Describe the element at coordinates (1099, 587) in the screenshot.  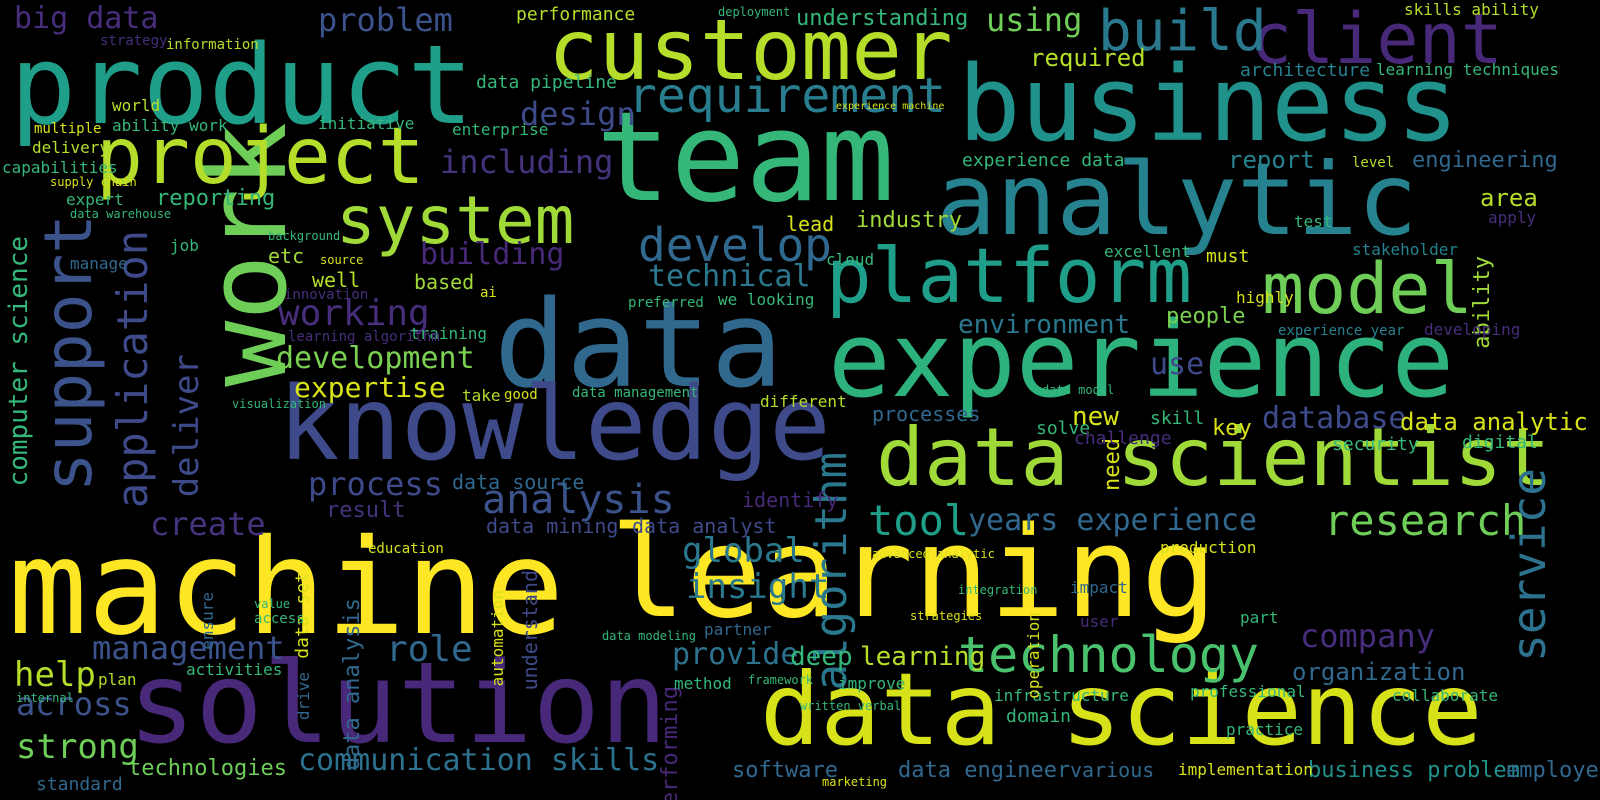
I see `word-impact: impact` at that location.